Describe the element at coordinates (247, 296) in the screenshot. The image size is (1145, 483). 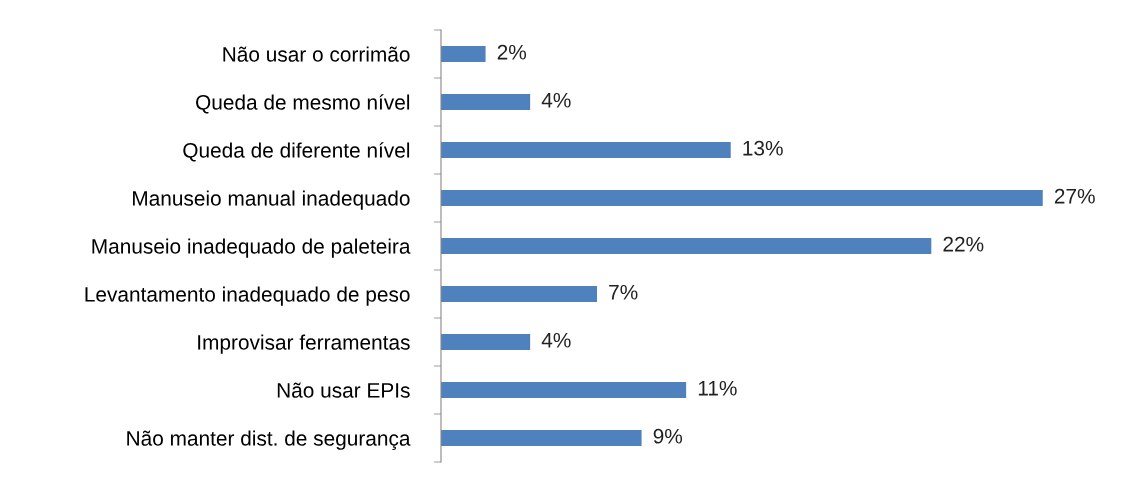
I see `y-tick-label: Levantamento inadequado de peso` at that location.